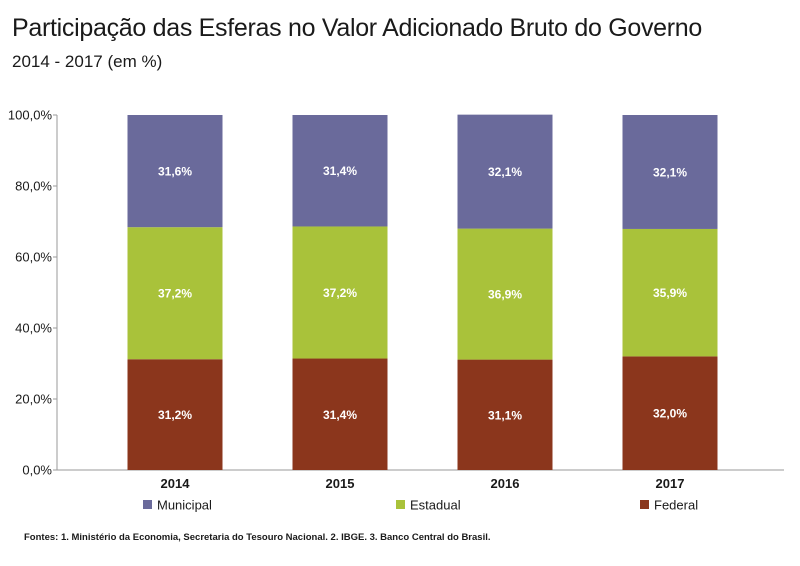 The width and height of the screenshot is (800, 566). What do you see at coordinates (87, 61) in the screenshot?
I see `chart-subtitle: 2014 - 2017 (em %)` at bounding box center [87, 61].